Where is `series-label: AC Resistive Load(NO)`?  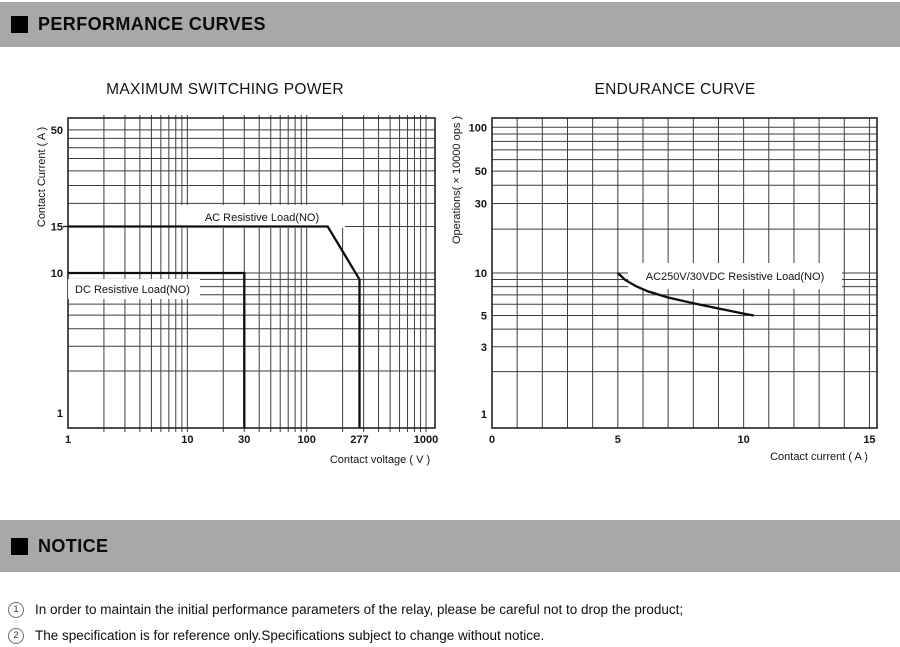 series-label: AC Resistive Load(NO) is located at coordinates (262, 218).